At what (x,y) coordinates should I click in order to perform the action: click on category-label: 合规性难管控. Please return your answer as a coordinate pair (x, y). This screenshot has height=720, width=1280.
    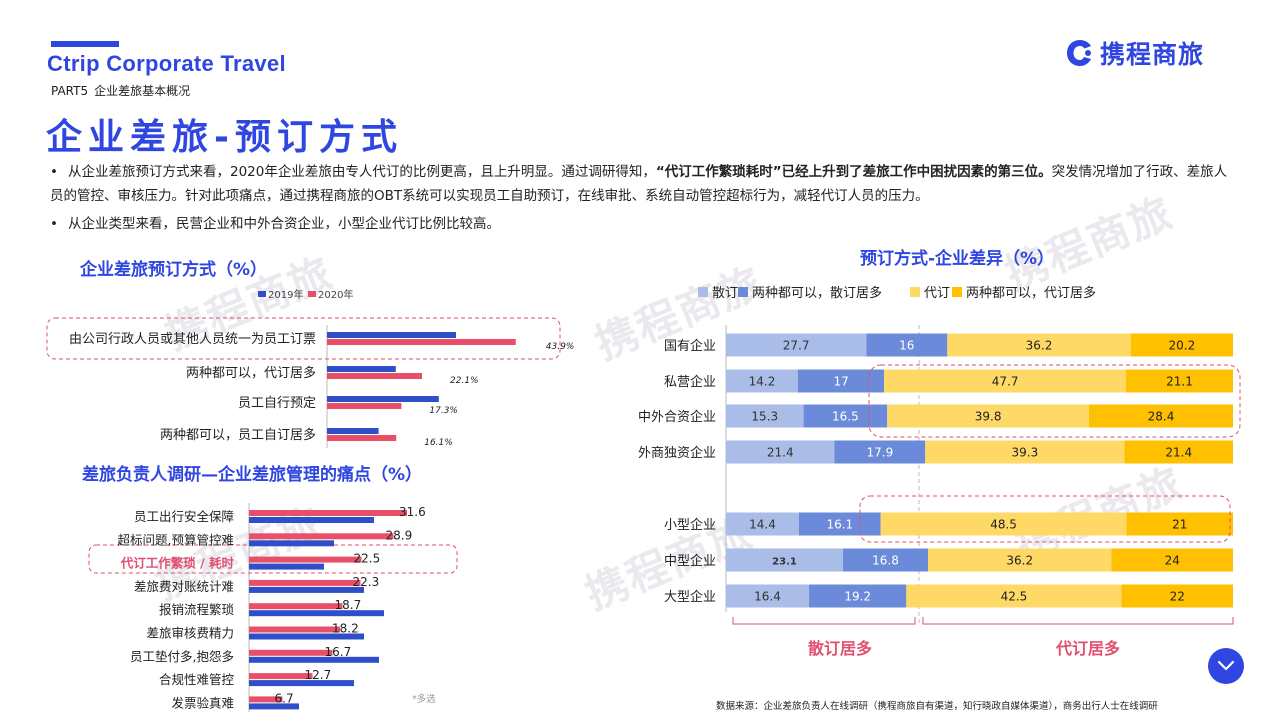
    Looking at the image, I should click on (197, 679).